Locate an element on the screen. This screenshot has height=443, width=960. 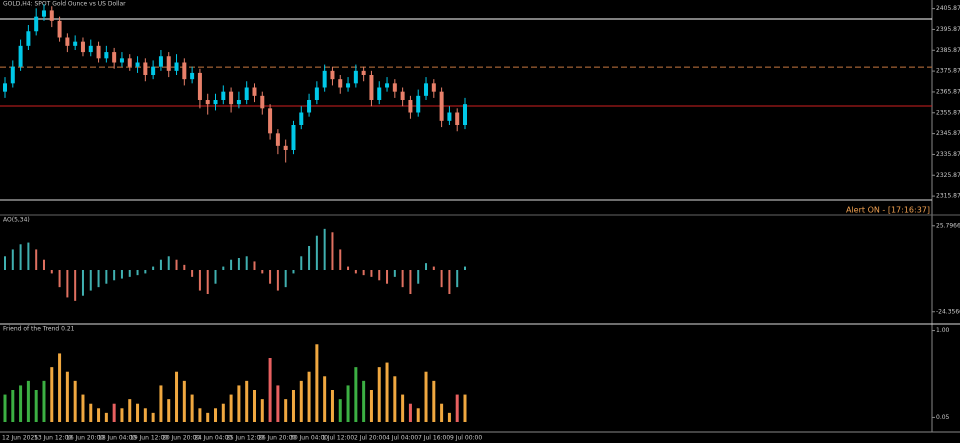
chart-title: GOLD,H4: SPOT Gold Ounce vs US Dollar is located at coordinates (64, 4).